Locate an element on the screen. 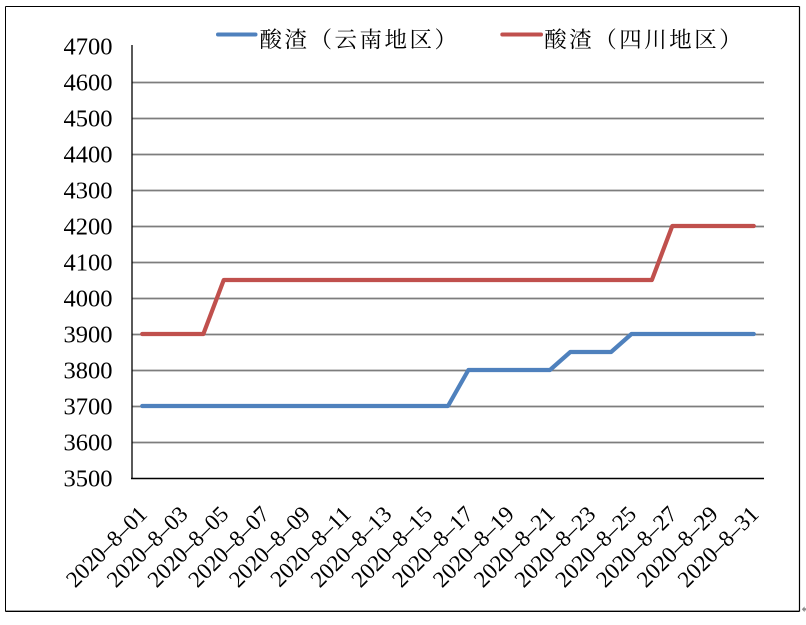 The height and width of the screenshot is (625, 806). svg-text: 4700 is located at coordinates (88, 47).